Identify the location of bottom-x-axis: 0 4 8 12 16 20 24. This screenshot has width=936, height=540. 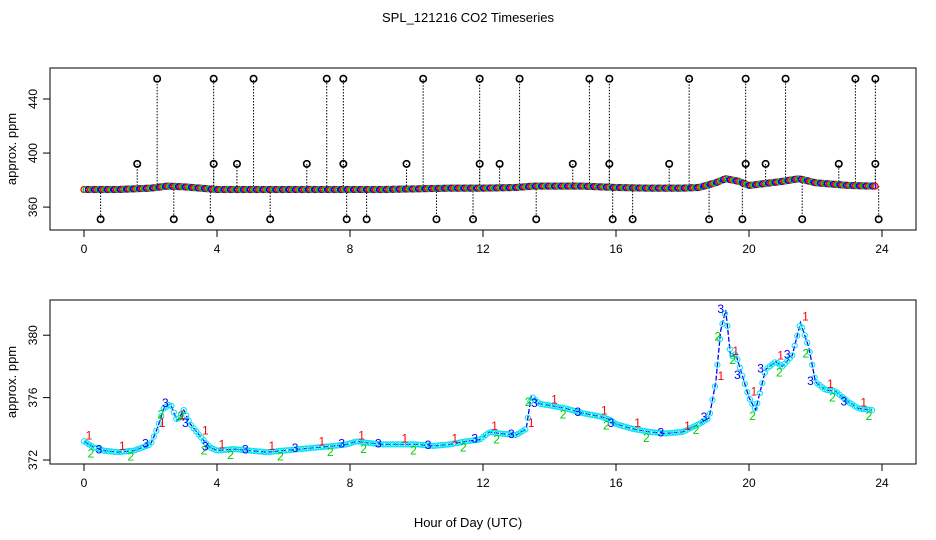
(485, 476).